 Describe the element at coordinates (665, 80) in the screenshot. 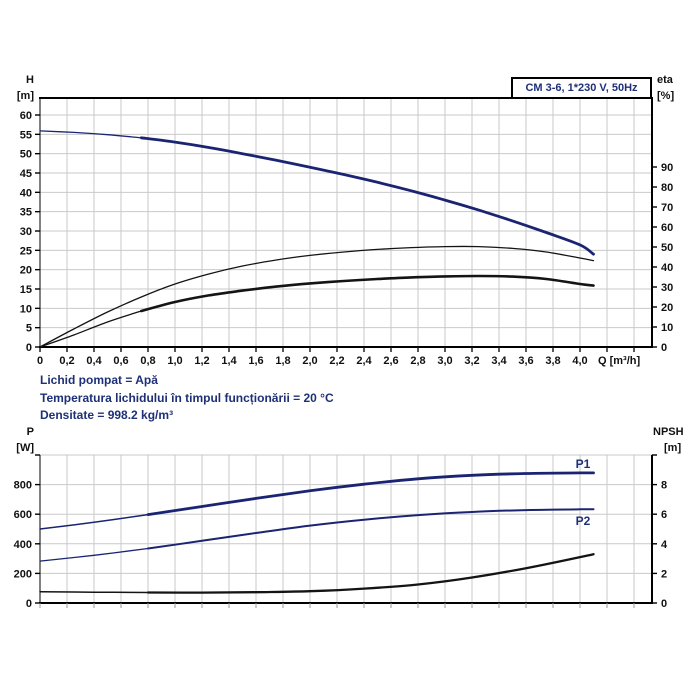

I see `eta-axis-label: eta` at that location.